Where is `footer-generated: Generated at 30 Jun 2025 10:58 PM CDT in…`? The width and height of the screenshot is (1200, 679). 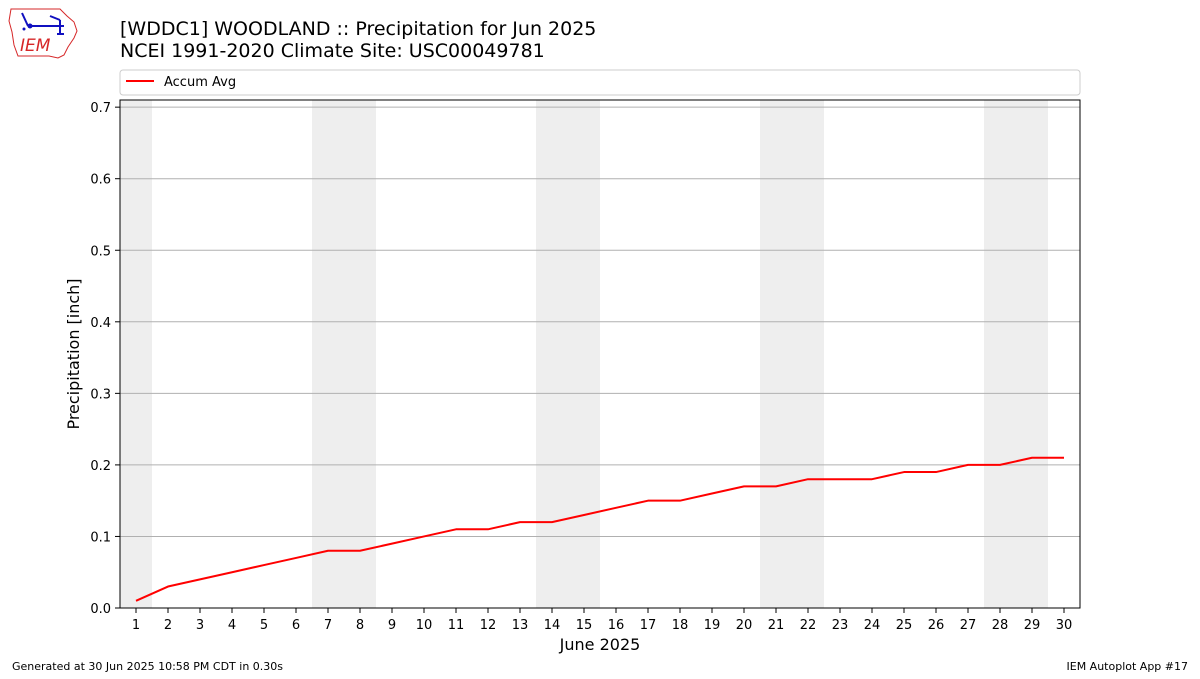
footer-generated: Generated at 30 Jun 2025 10:58 PM CDT in… is located at coordinates (147, 666).